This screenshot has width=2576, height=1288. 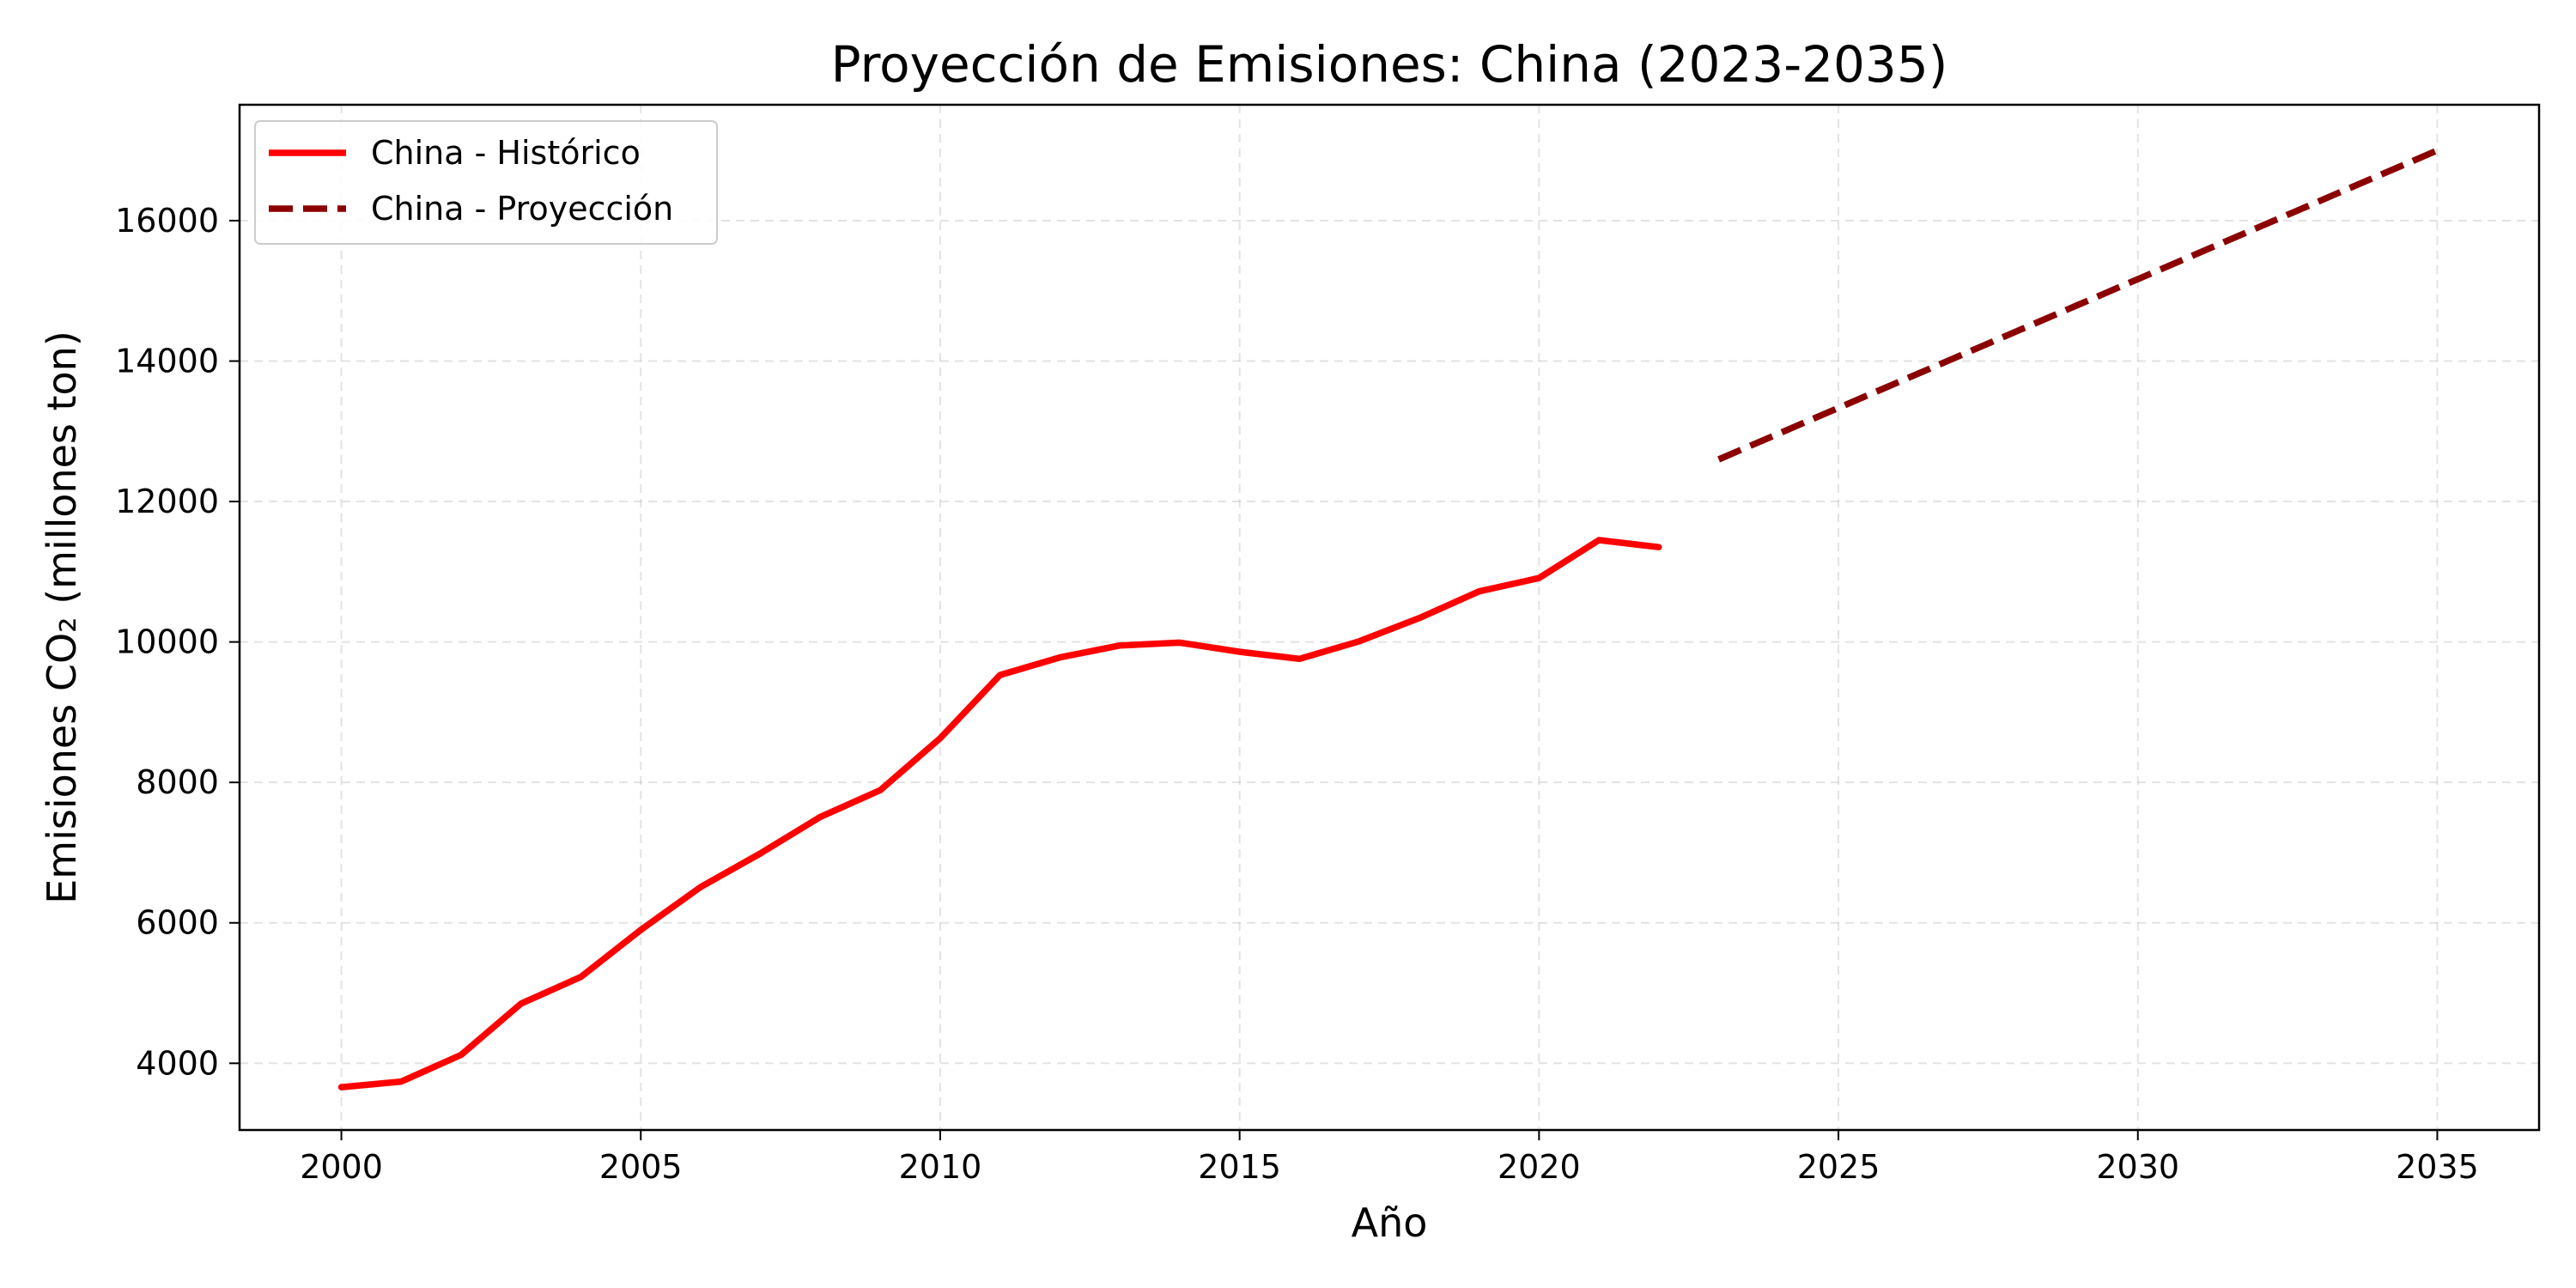 What do you see at coordinates (940, 1167) in the screenshot?
I see `x-tick-label: 2010` at bounding box center [940, 1167].